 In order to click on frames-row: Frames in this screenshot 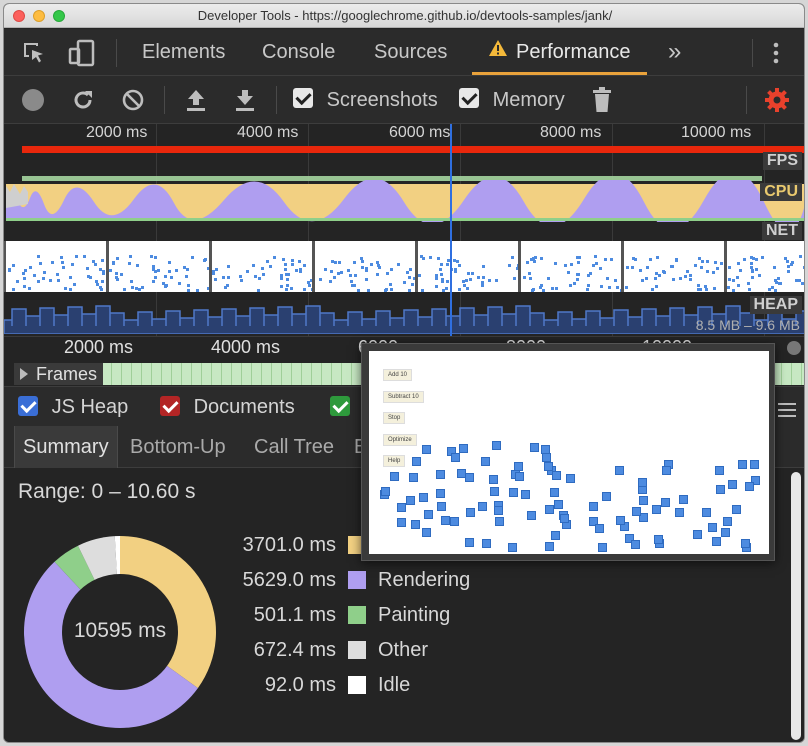, I will do `click(59, 374)`.